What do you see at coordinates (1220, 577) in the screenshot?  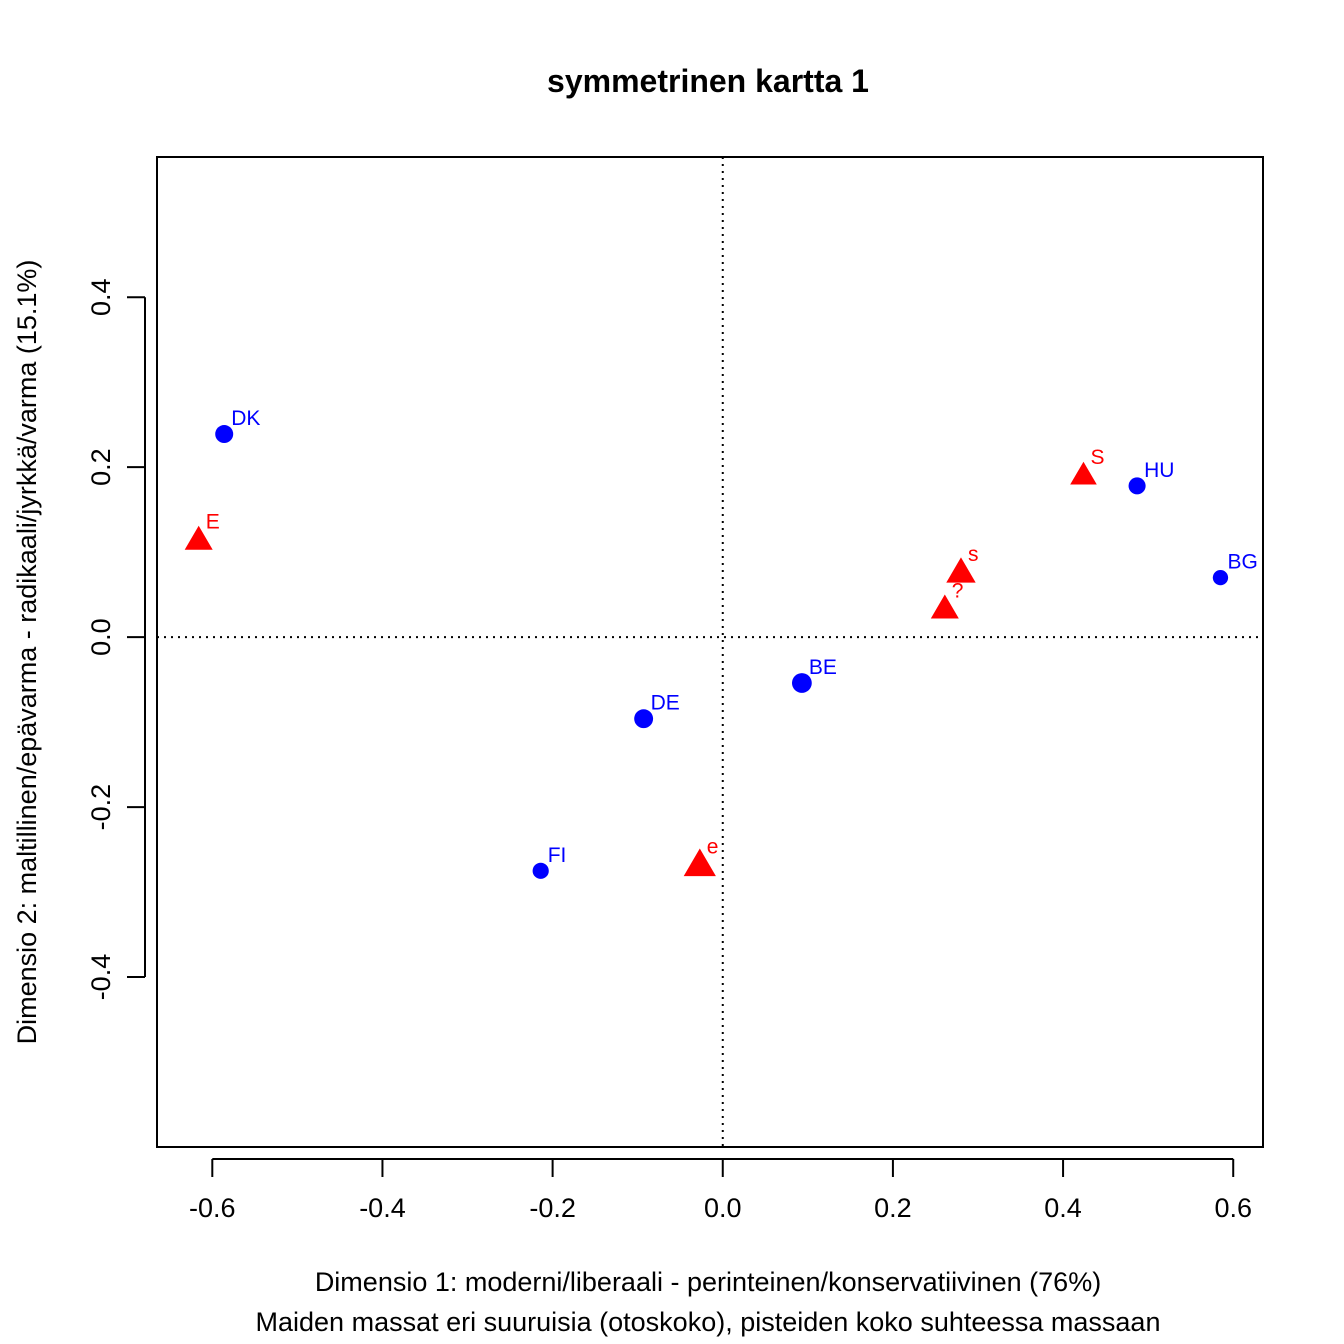 I see `point-BG-circle` at bounding box center [1220, 577].